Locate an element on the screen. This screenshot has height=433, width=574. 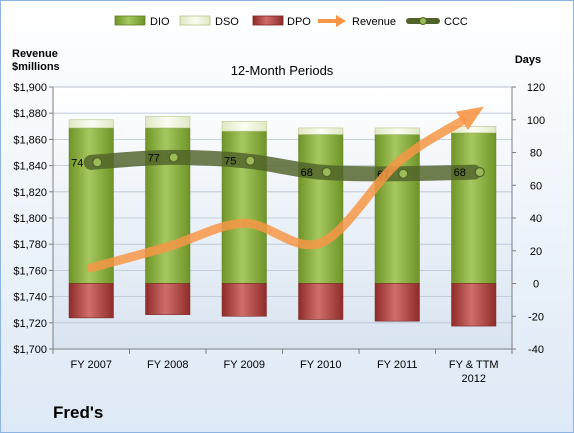
left-tick-label: $1,720 is located at coordinates (30, 324).